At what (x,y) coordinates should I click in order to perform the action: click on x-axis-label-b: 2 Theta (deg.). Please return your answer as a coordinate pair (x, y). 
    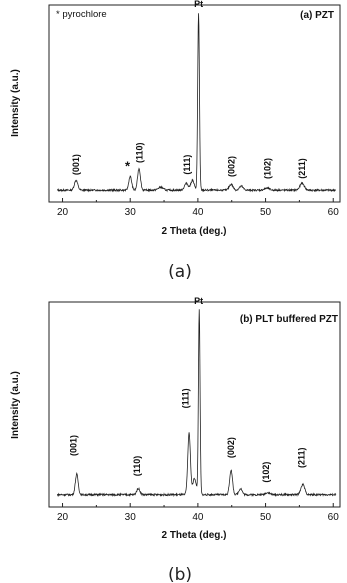
    Looking at the image, I should click on (193, 535).